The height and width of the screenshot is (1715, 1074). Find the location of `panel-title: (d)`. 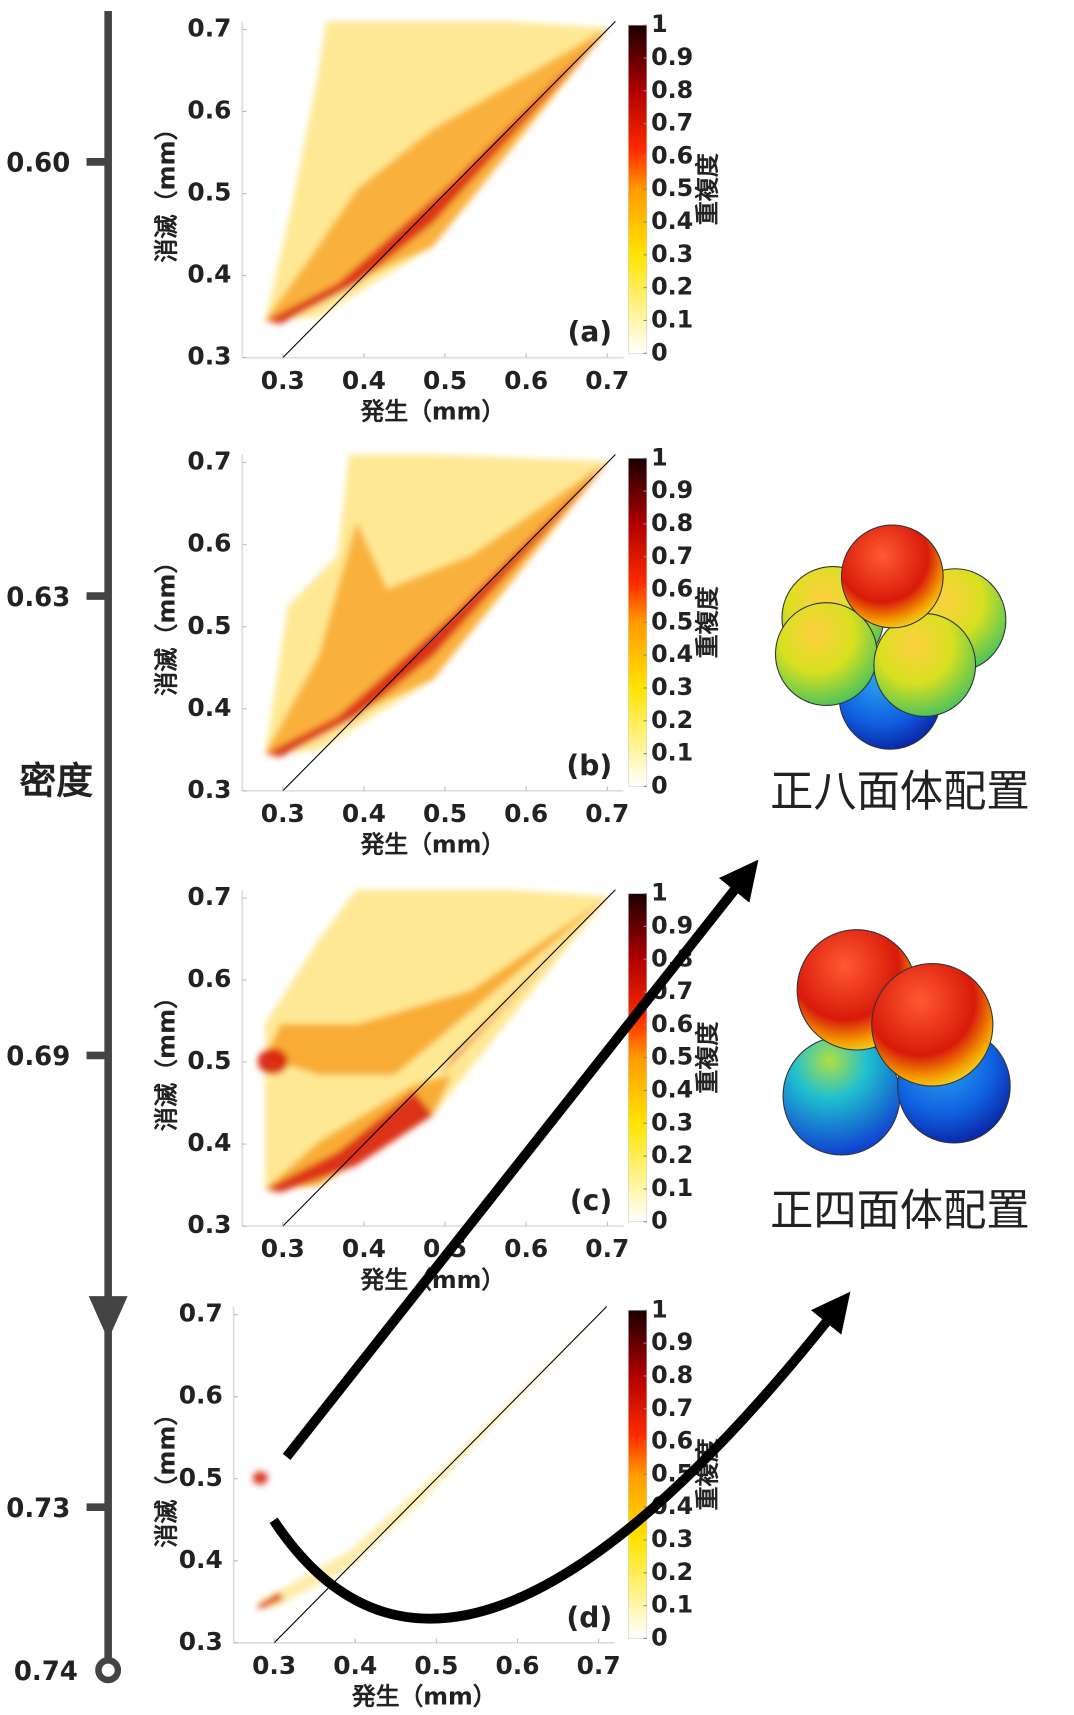

panel-title: (d) is located at coordinates (589, 1617).